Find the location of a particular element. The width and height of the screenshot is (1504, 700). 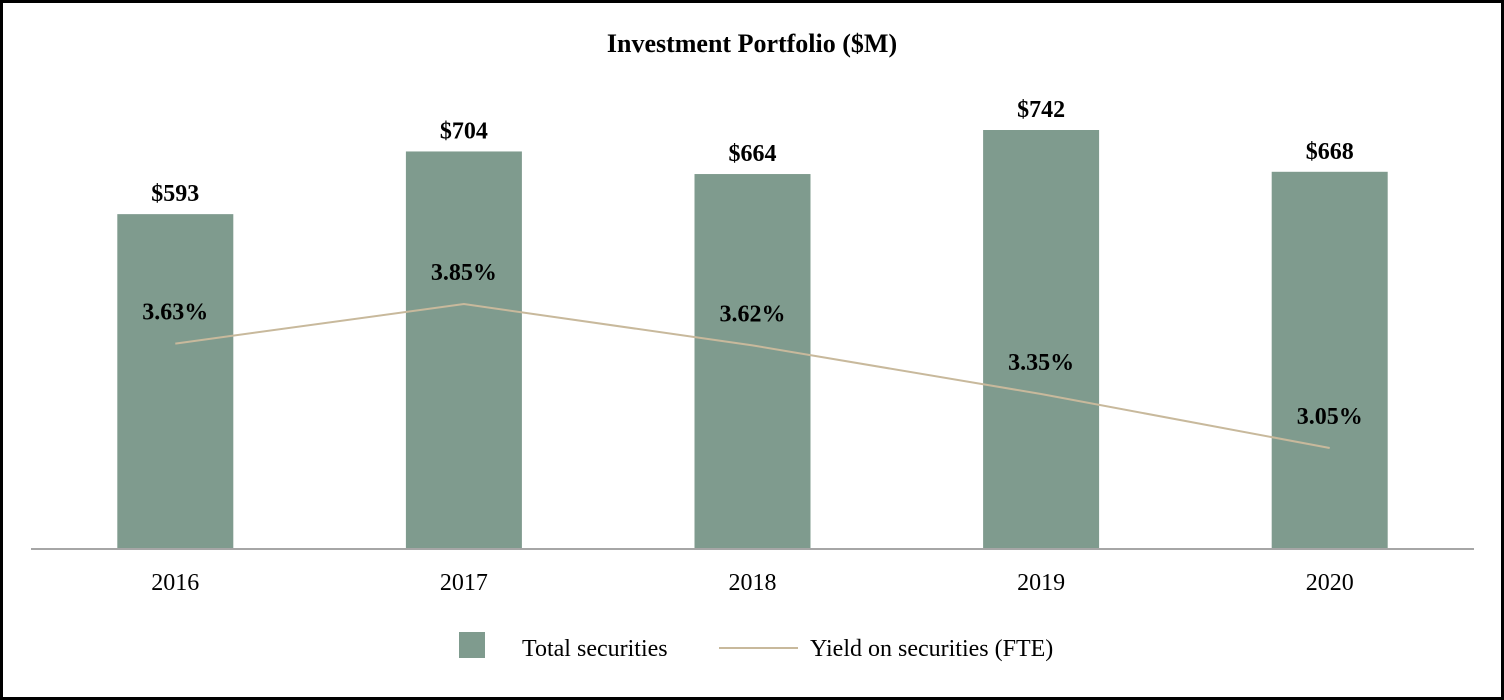

bar-label-2017: $704 is located at coordinates (464, 131).